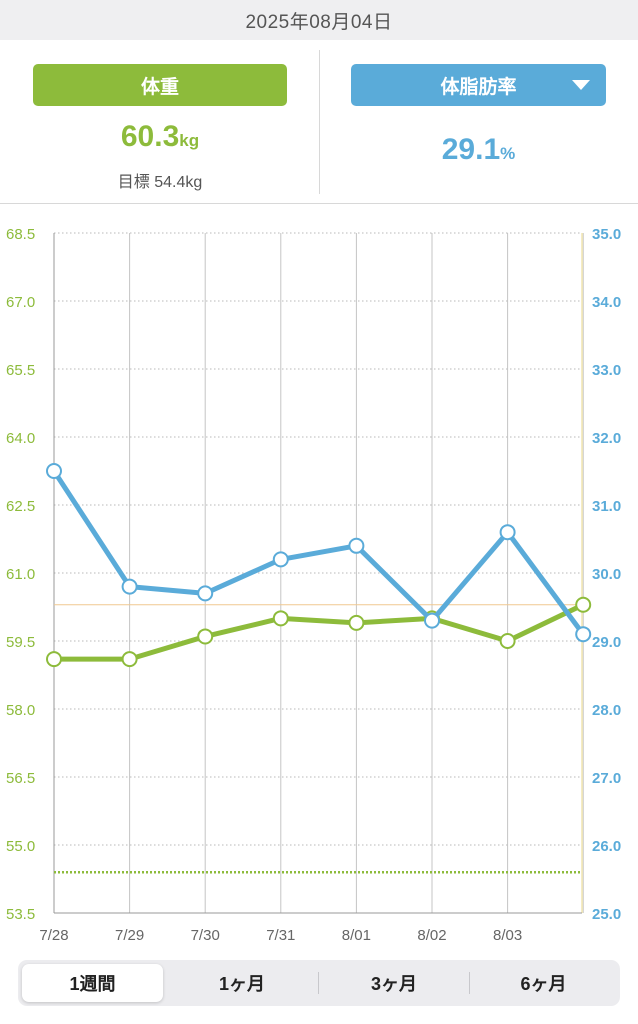  Describe the element at coordinates (129, 935) in the screenshot. I see `x-tick-label: 7/29` at that location.